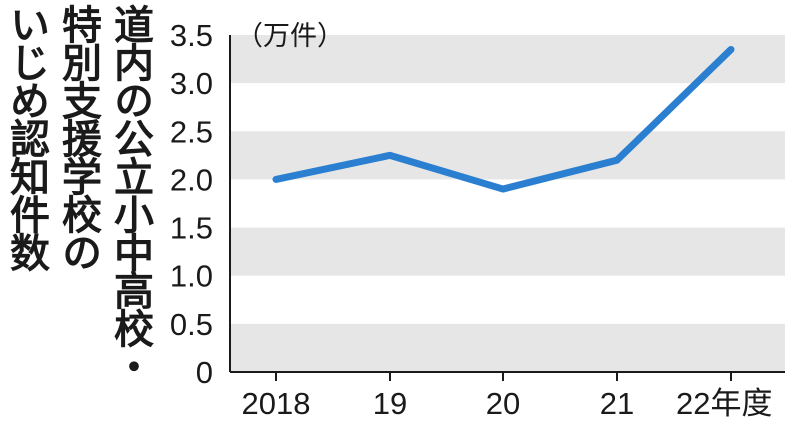 The image size is (800, 425). What do you see at coordinates (503, 403) in the screenshot?
I see `x-tick-label-2: 20` at bounding box center [503, 403].